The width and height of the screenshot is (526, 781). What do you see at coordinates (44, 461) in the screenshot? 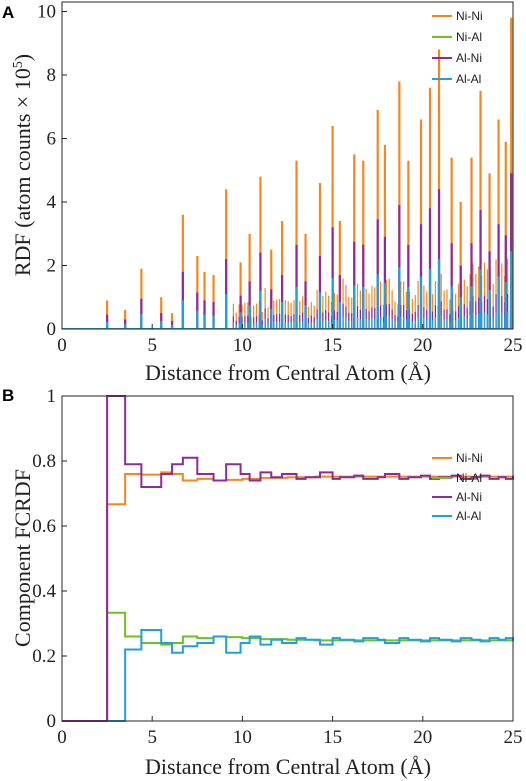
I see `panel-b-y-tick-label: 0.8` at bounding box center [44, 461].